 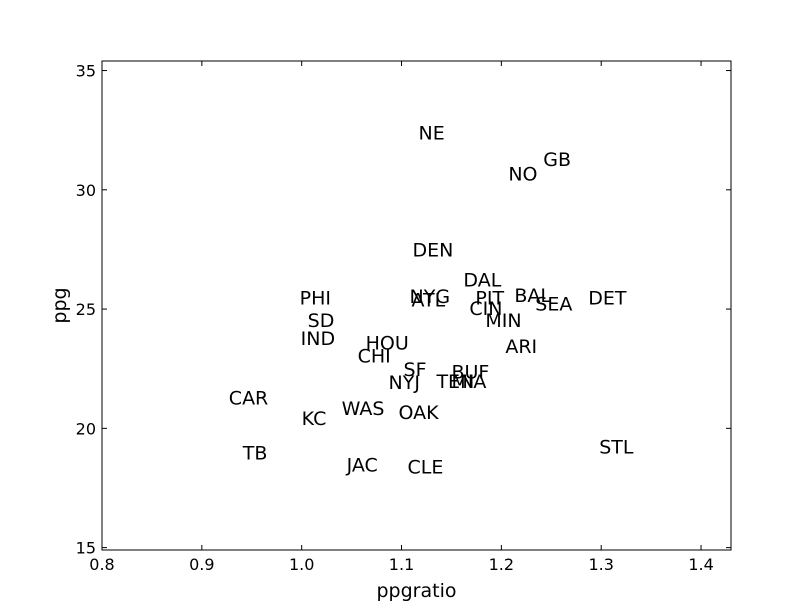 I want to click on point-label-min: MIN, so click(x=503, y=321).